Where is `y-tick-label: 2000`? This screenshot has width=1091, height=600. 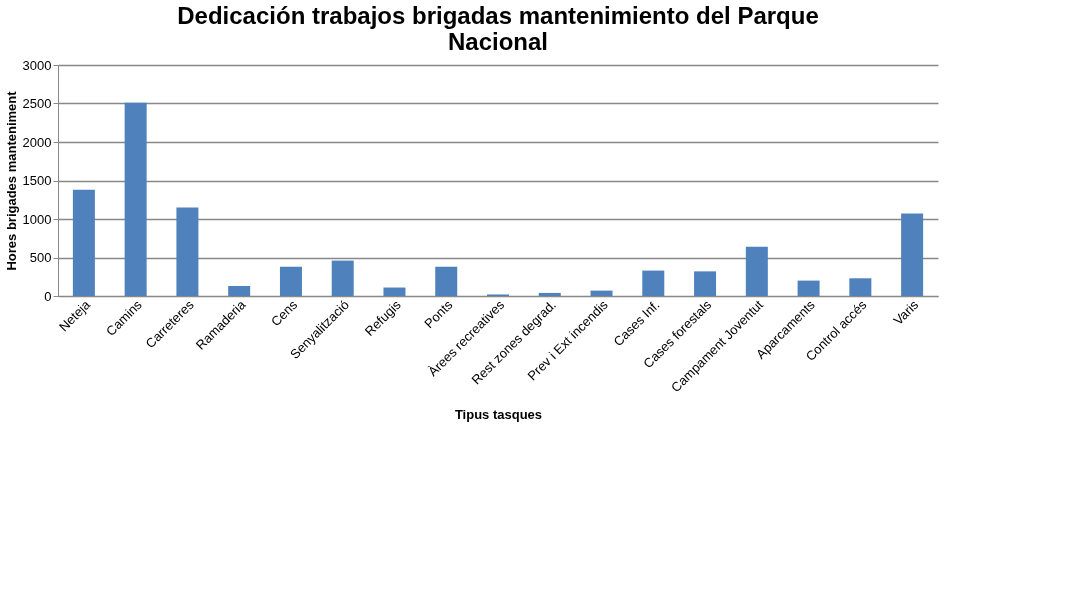
y-tick-label: 2000 is located at coordinates (37, 142).